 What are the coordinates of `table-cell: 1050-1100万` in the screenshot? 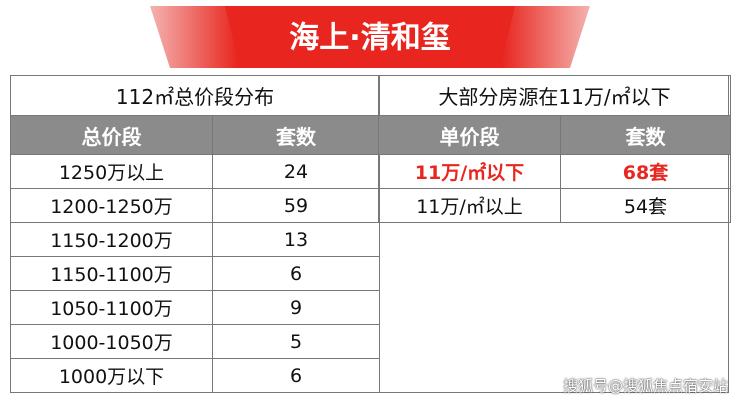 It's located at (111, 307).